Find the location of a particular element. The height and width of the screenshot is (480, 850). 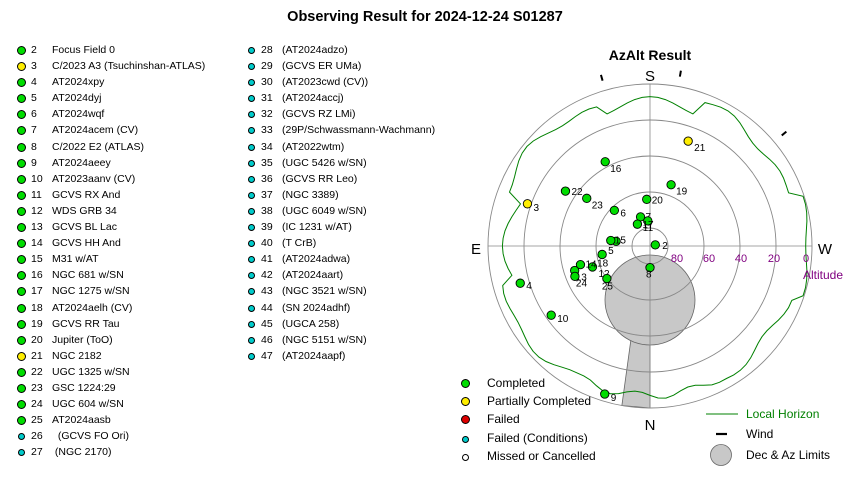

target-name: (NGC 2170) is located at coordinates (82, 452).